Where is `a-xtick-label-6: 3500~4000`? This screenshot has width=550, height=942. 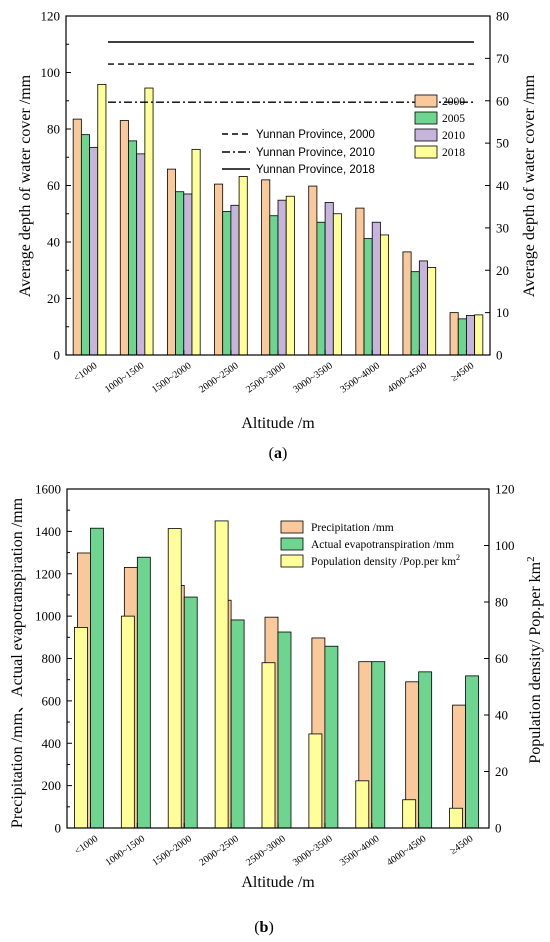
a-xtick-label-6: 3500~4000 is located at coordinates (360, 377).